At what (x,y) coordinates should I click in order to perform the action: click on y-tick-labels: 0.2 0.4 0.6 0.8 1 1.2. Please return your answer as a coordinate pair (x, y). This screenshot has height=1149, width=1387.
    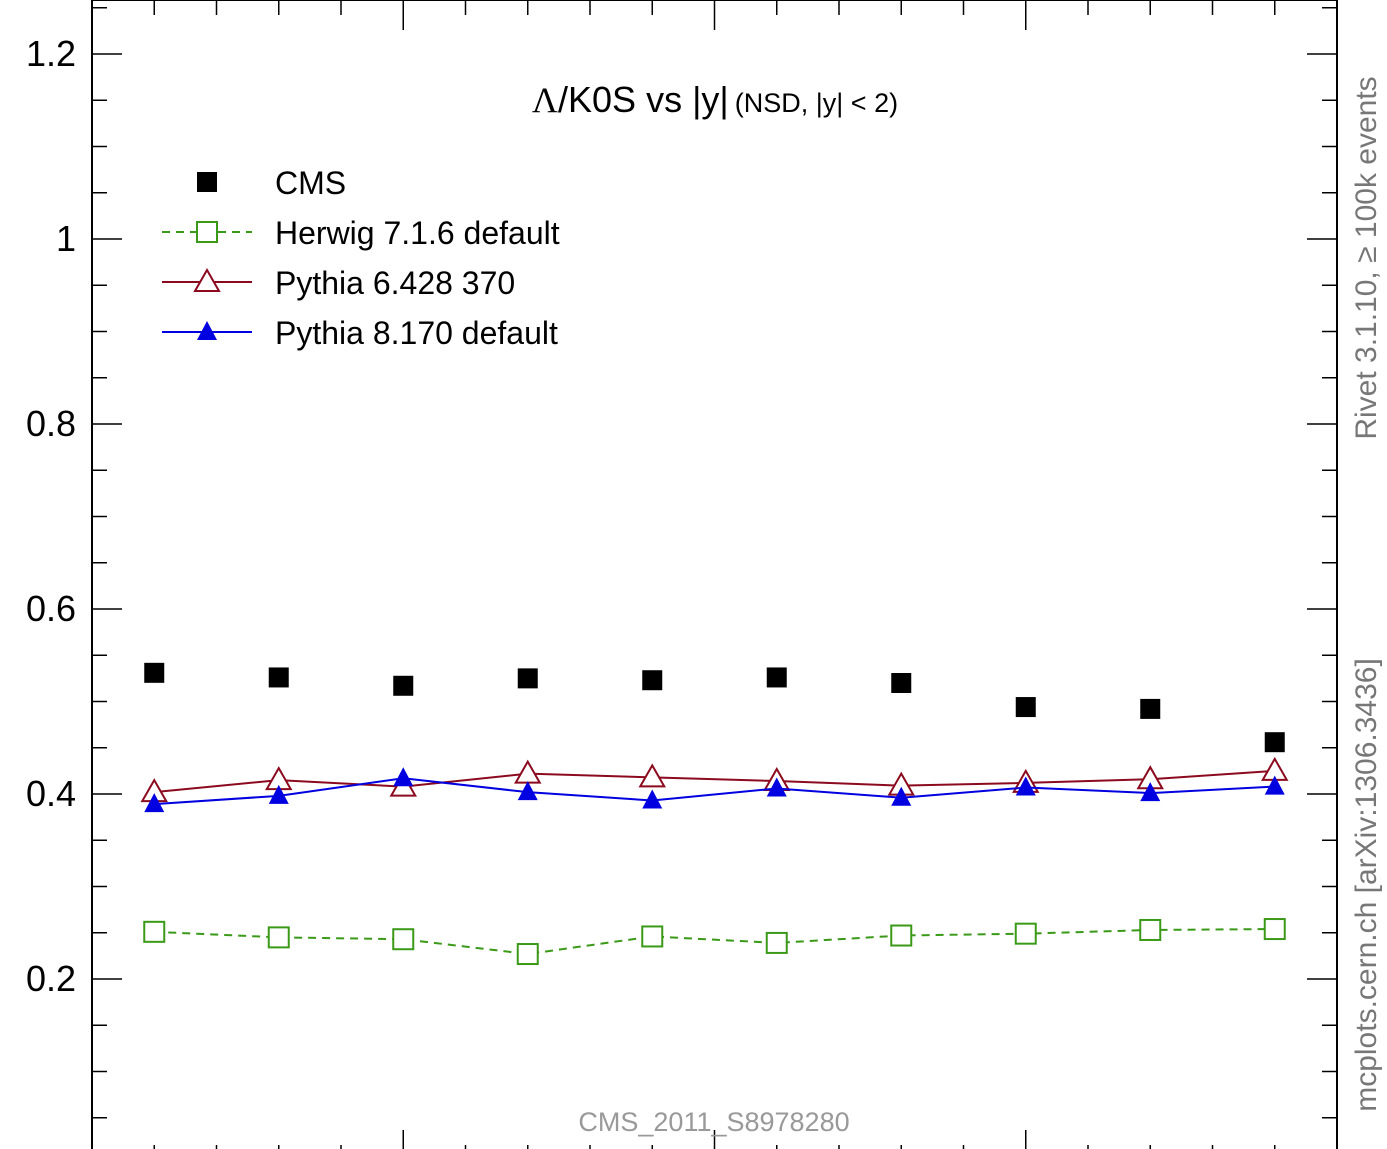
    Looking at the image, I should click on (51, 516).